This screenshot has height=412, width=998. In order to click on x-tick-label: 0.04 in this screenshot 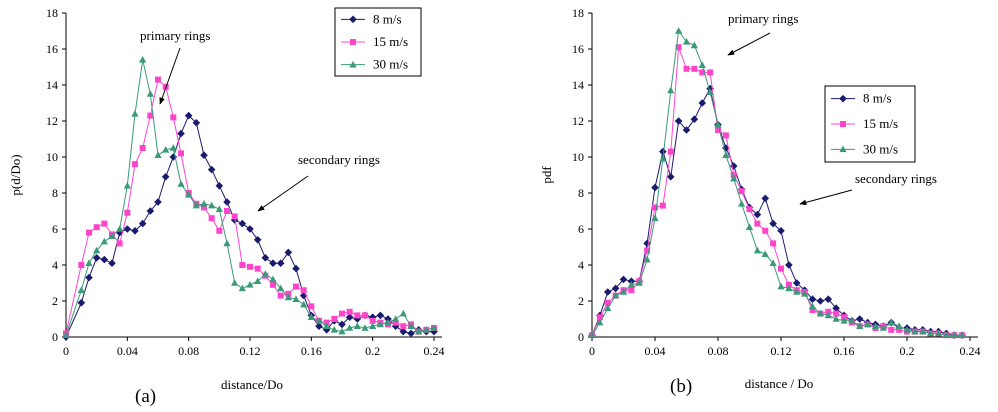, I will do `click(127, 351)`.